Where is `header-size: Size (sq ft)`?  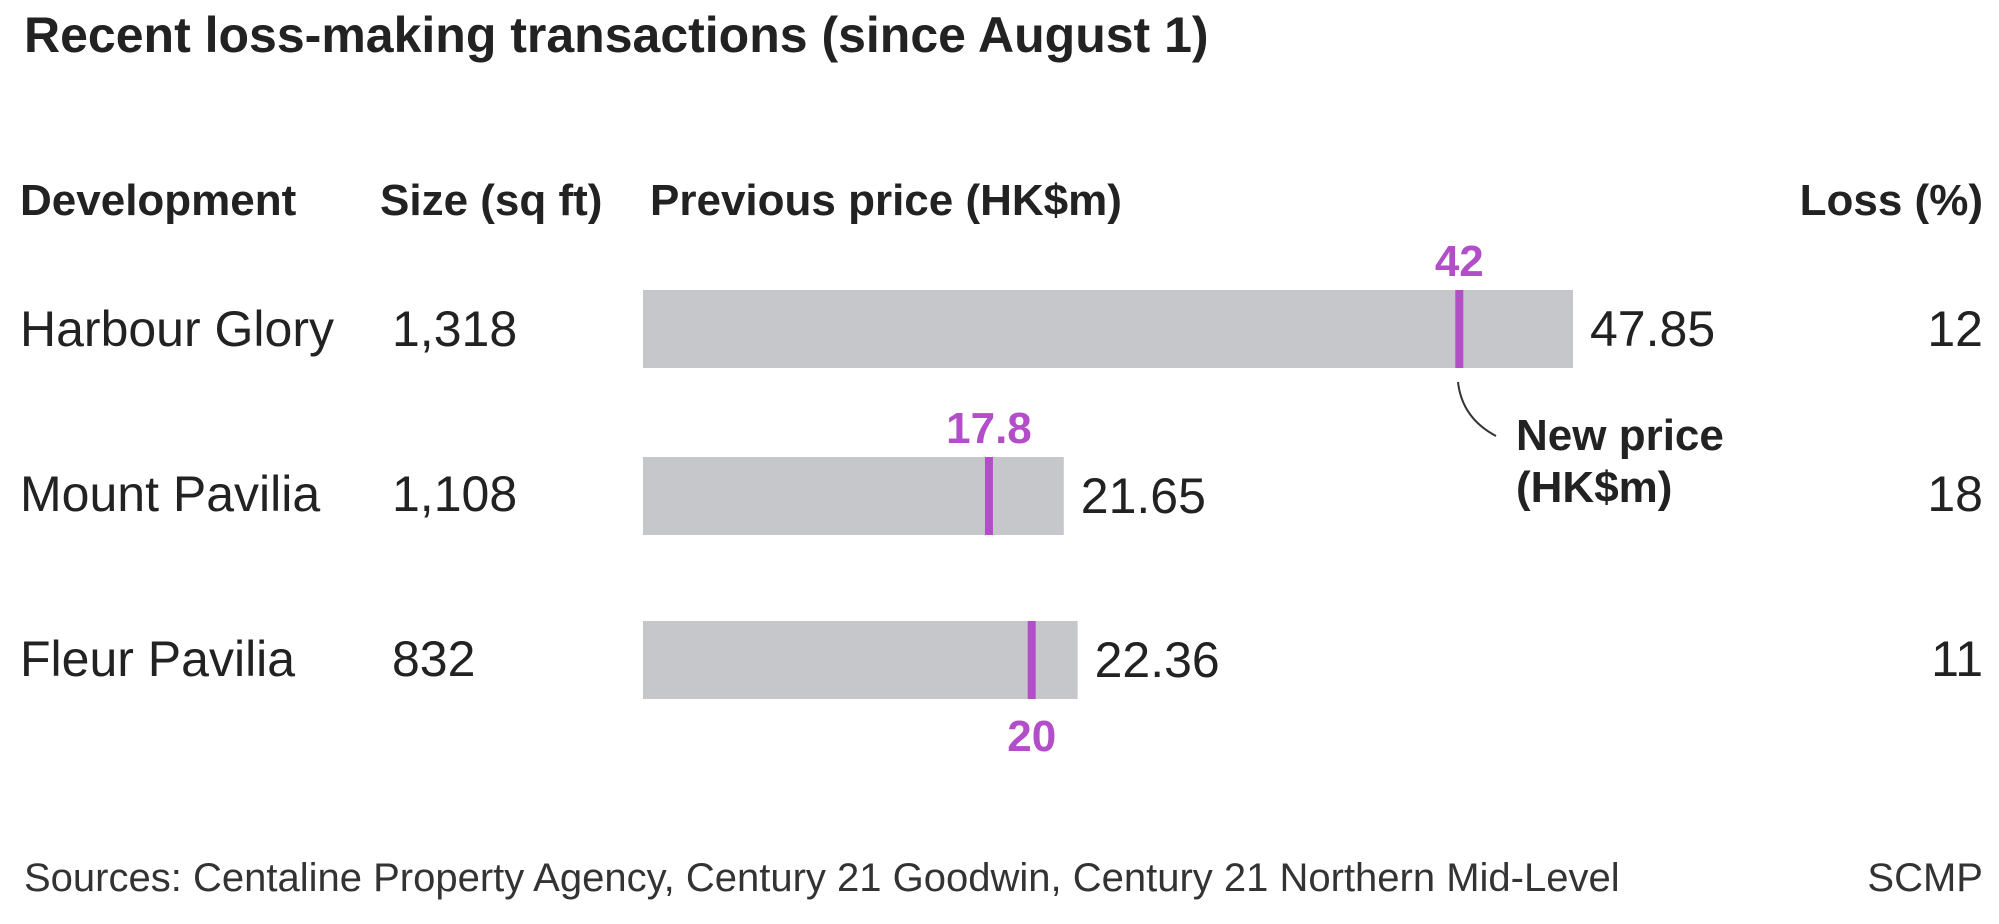
header-size: Size (sq ft) is located at coordinates (491, 200).